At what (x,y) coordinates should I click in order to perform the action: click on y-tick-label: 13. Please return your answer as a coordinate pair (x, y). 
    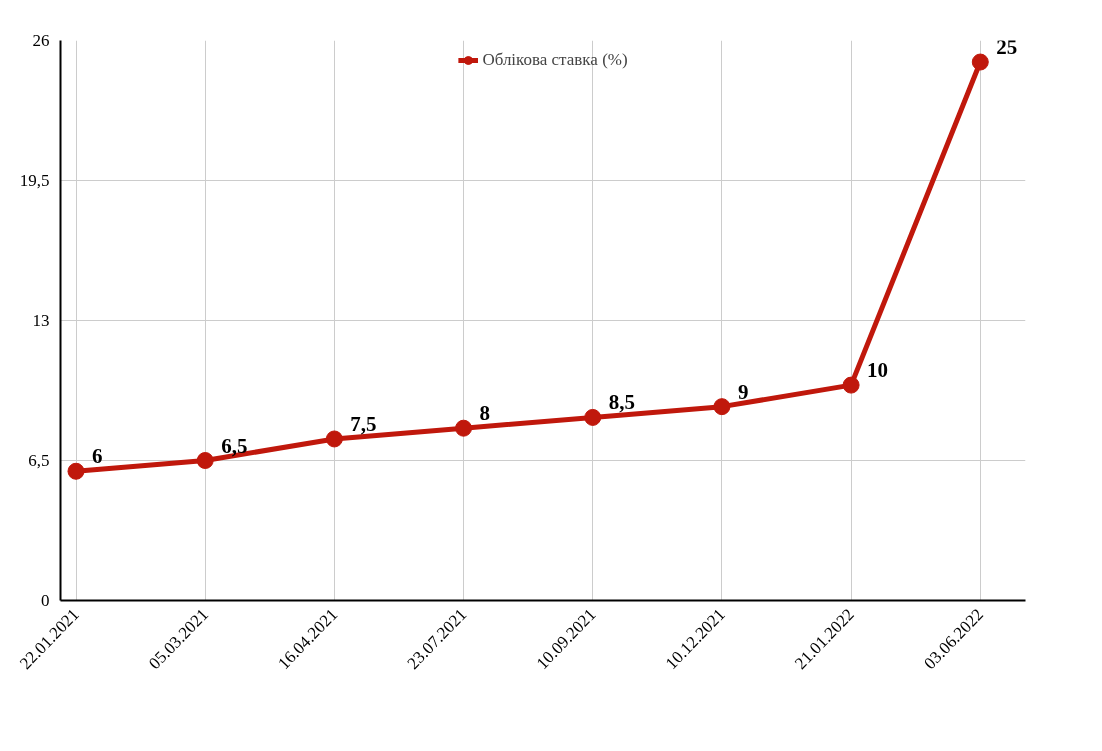
    Looking at the image, I should click on (41, 320).